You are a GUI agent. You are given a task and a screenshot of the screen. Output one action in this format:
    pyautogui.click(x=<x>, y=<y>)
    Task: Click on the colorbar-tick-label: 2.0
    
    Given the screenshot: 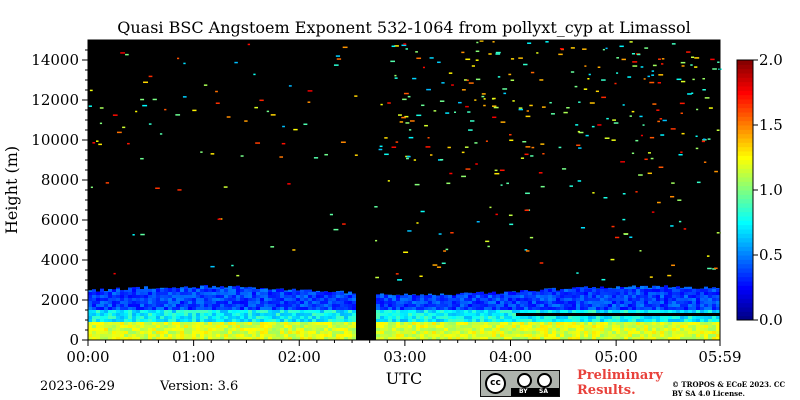 What is the action you would take?
    pyautogui.click(x=771, y=60)
    